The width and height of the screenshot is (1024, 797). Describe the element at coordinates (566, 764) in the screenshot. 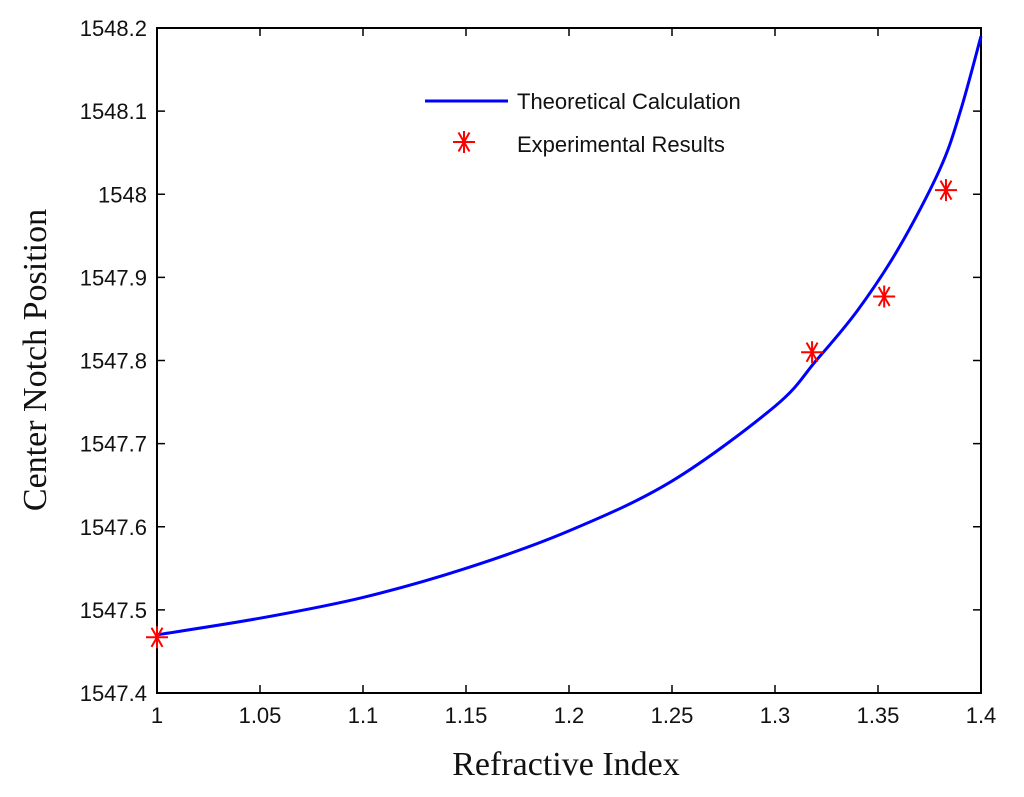

I see `x-axis-title: Refractive Index` at that location.